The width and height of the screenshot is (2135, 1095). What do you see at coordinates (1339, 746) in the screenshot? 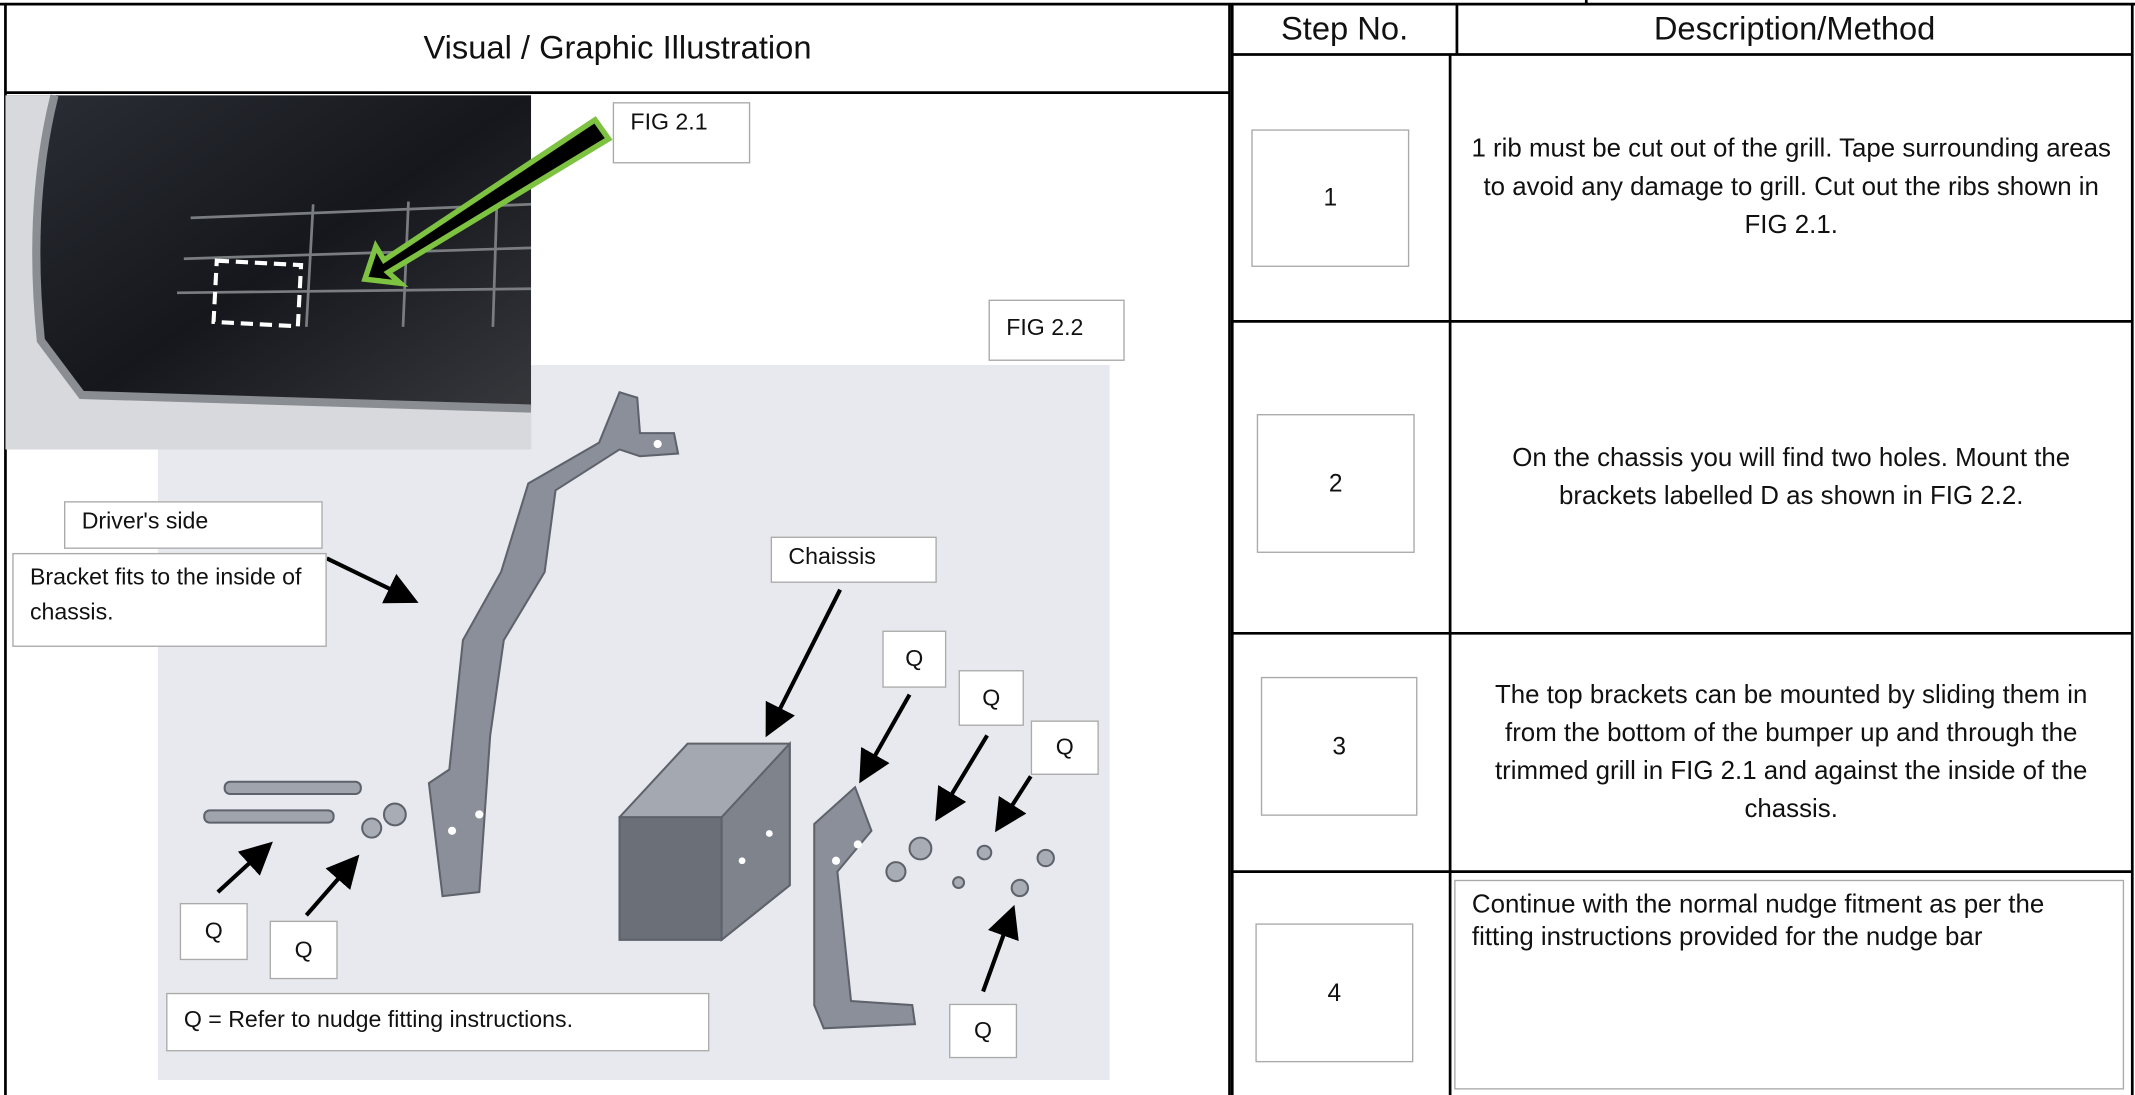
I see `step-number: 3` at bounding box center [1339, 746].